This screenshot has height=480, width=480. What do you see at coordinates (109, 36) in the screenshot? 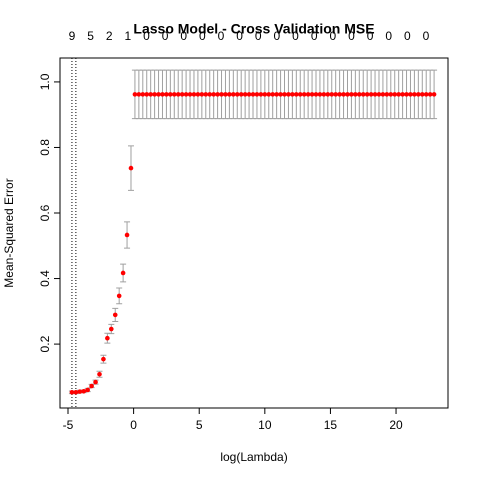
I see `top-tick-label: 2` at bounding box center [109, 36].